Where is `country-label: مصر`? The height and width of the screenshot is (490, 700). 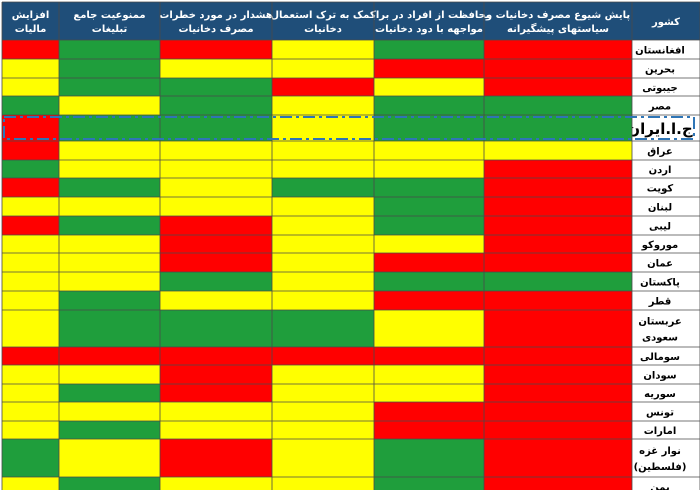
country-label: مصر is located at coordinates (659, 107).